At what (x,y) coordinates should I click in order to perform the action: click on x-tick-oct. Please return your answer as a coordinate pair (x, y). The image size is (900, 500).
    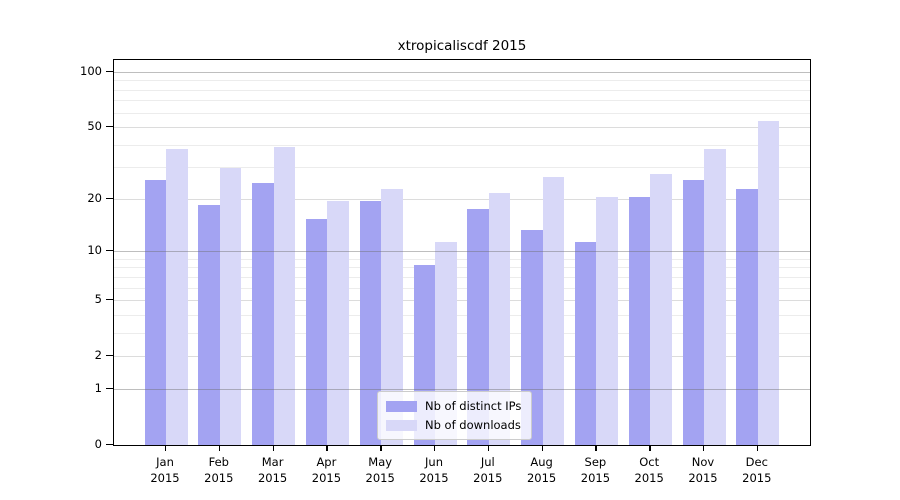
    Looking at the image, I should click on (650, 448).